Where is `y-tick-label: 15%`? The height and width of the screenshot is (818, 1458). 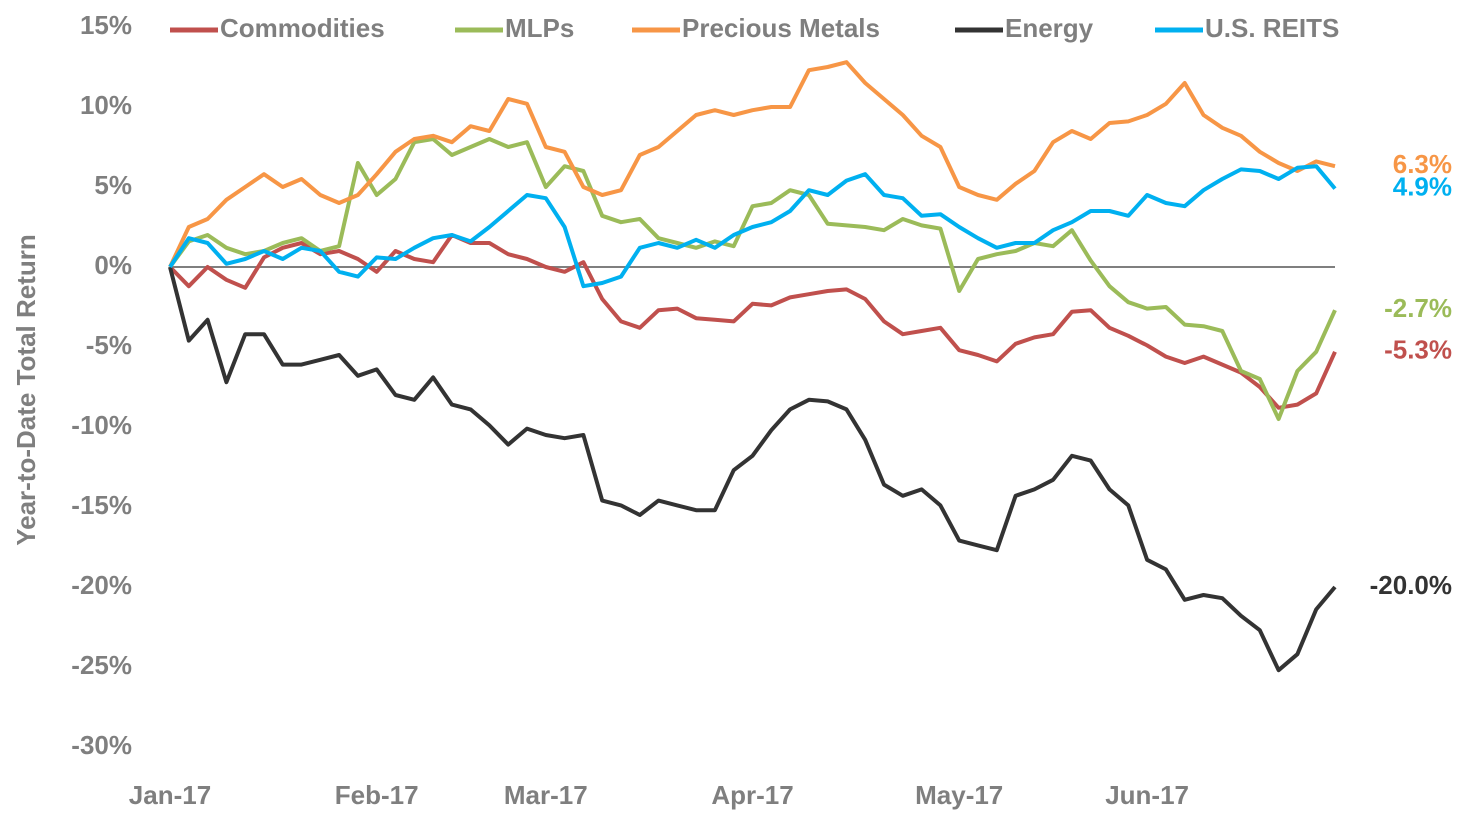
y-tick-label: 15% is located at coordinates (106, 25).